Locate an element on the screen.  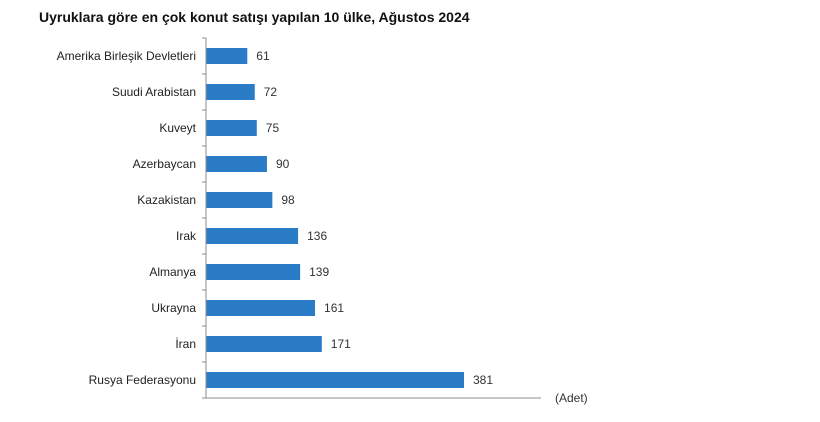
data-label: 171 is located at coordinates (341, 344).